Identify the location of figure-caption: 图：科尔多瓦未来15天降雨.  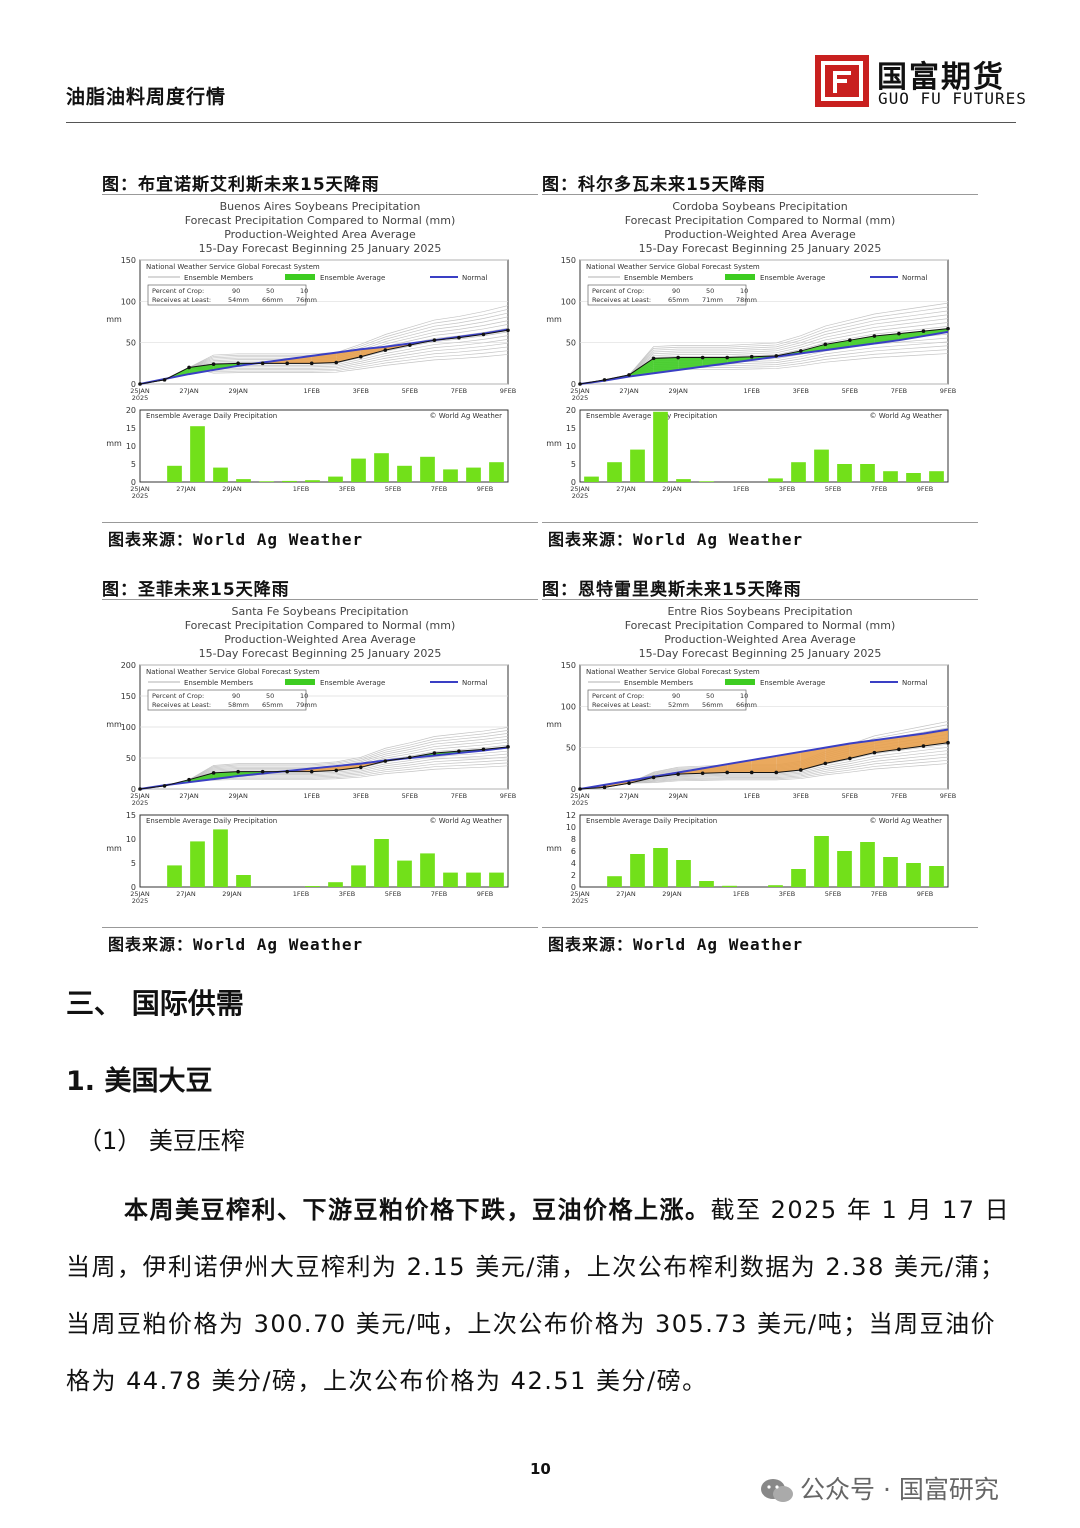
(654, 185).